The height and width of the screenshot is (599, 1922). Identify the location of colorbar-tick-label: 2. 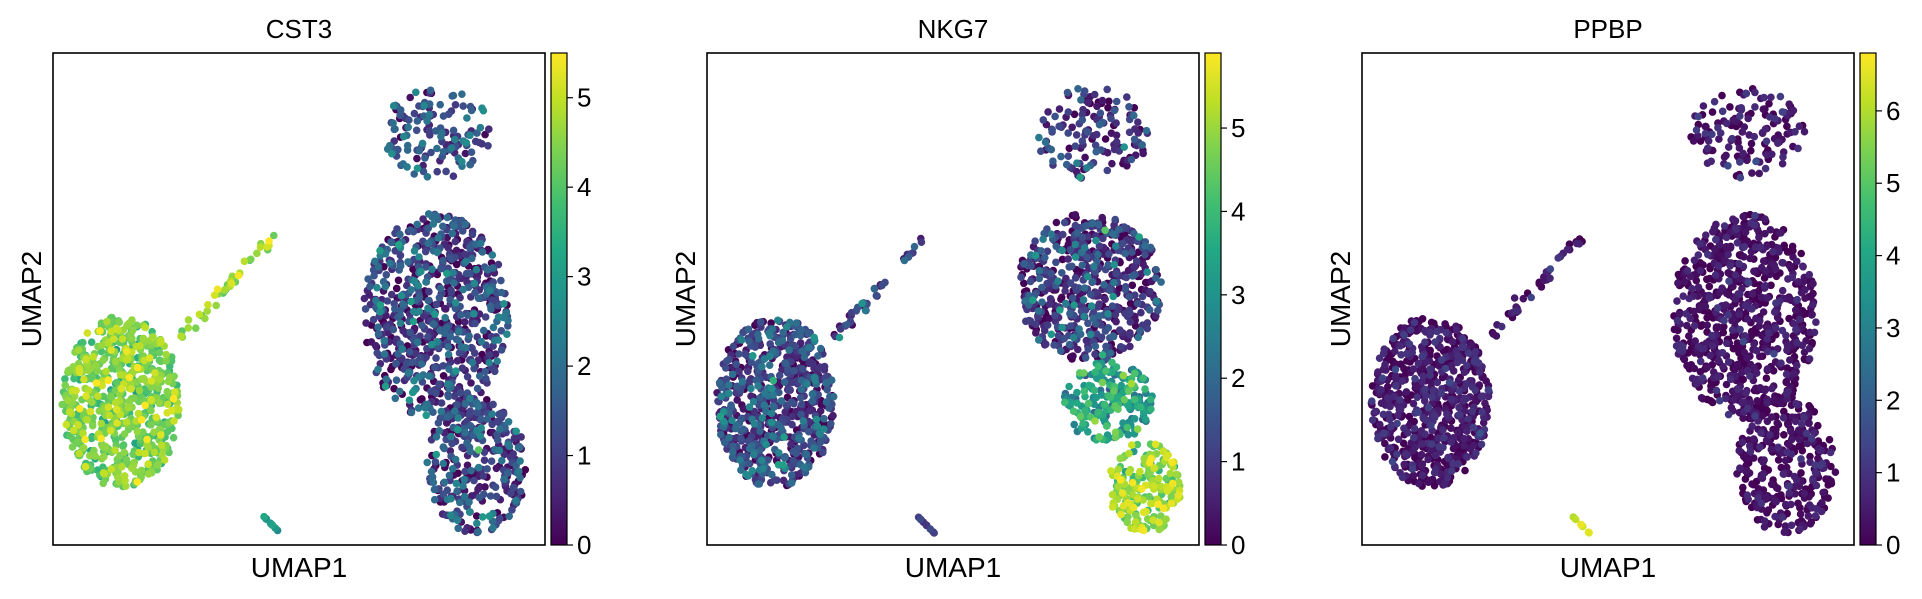
(584, 366).